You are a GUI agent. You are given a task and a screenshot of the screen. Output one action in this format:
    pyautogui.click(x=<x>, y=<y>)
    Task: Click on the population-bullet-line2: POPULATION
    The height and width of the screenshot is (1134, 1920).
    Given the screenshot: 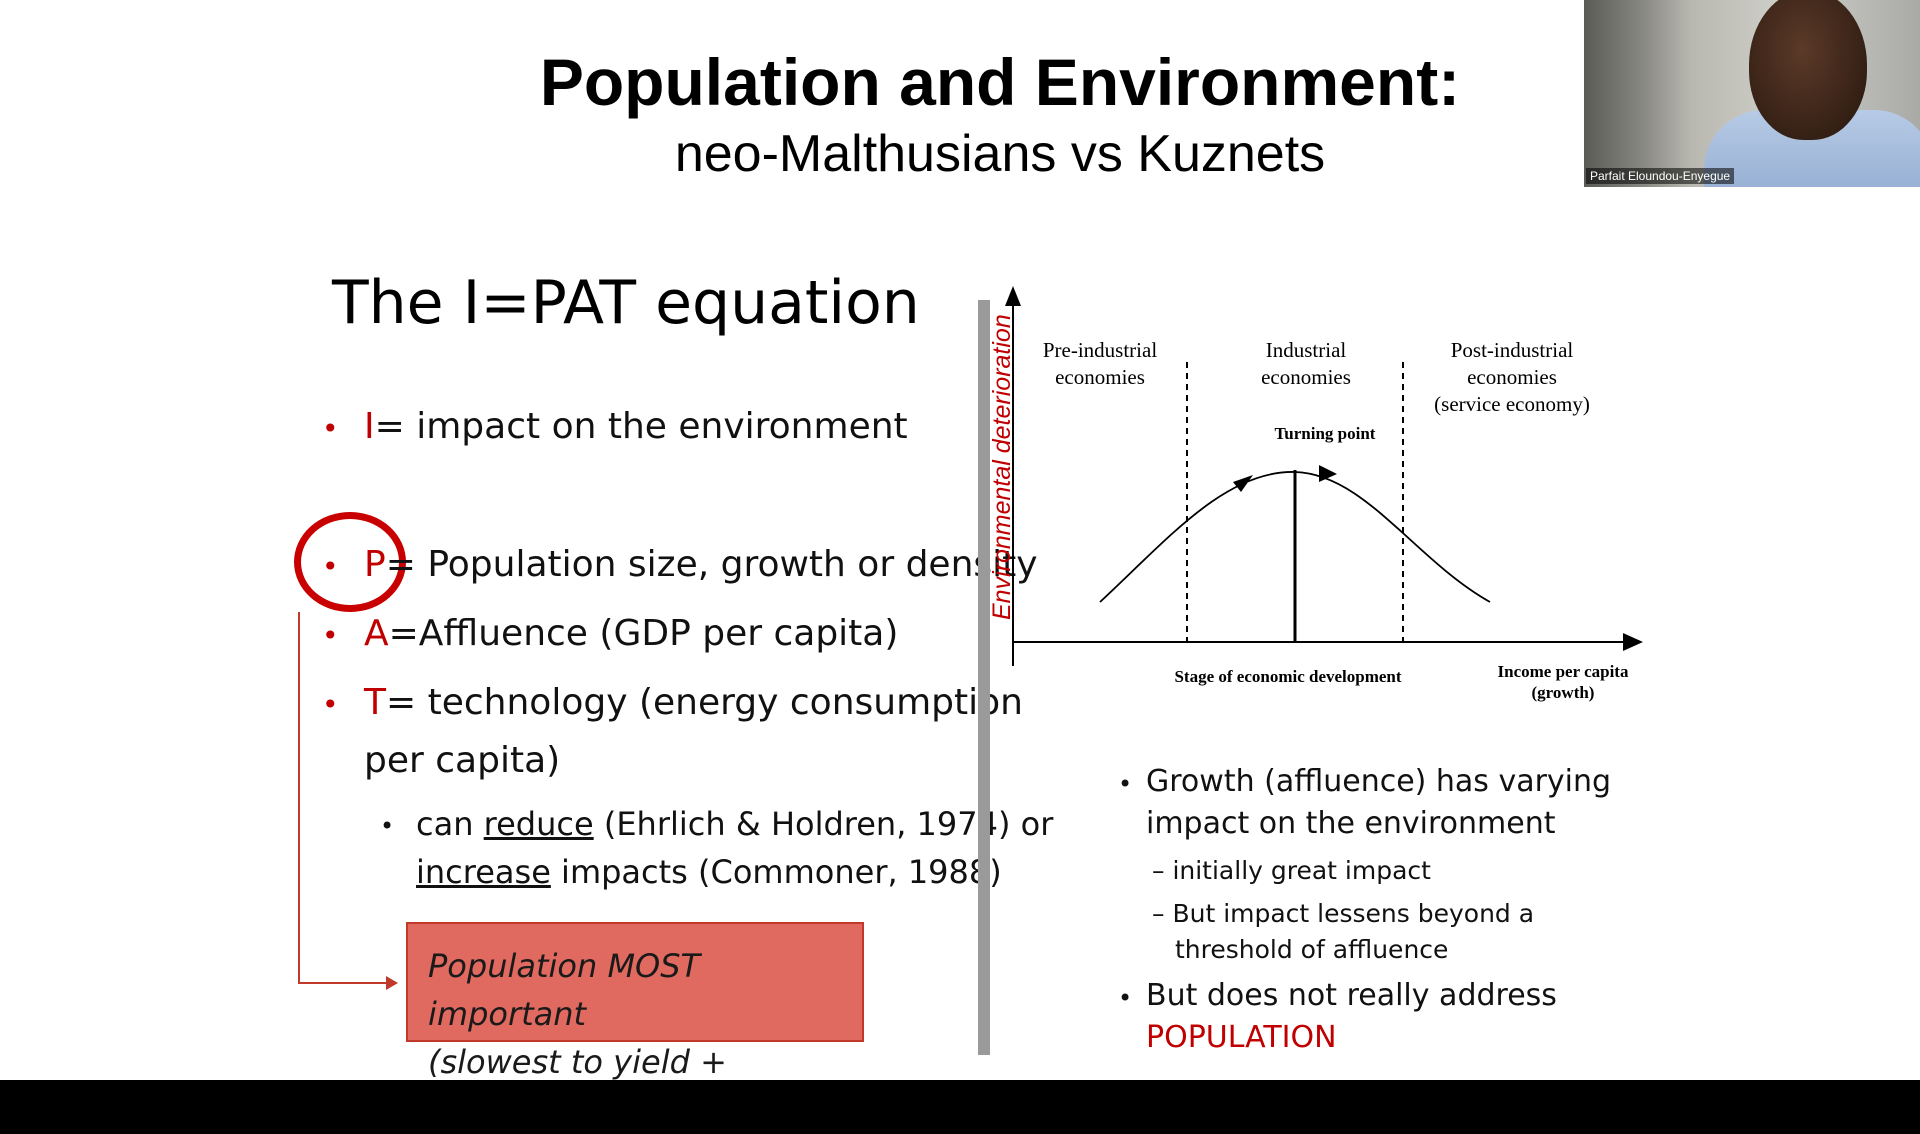 What is the action you would take?
    pyautogui.click(x=1241, y=1037)
    